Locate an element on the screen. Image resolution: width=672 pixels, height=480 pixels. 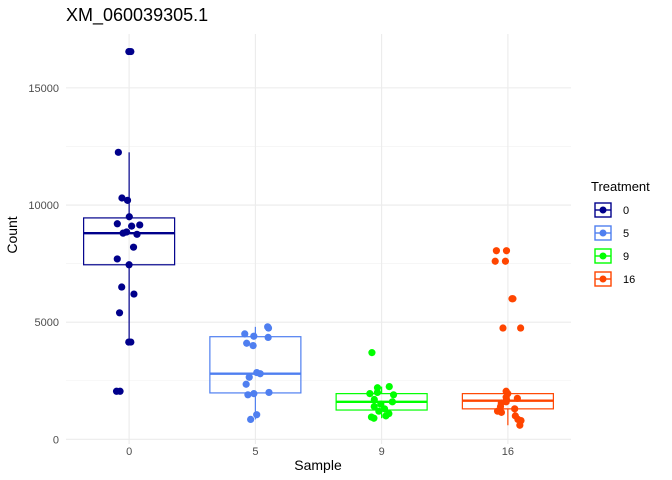
legend-label: 5 is located at coordinates (626, 234).